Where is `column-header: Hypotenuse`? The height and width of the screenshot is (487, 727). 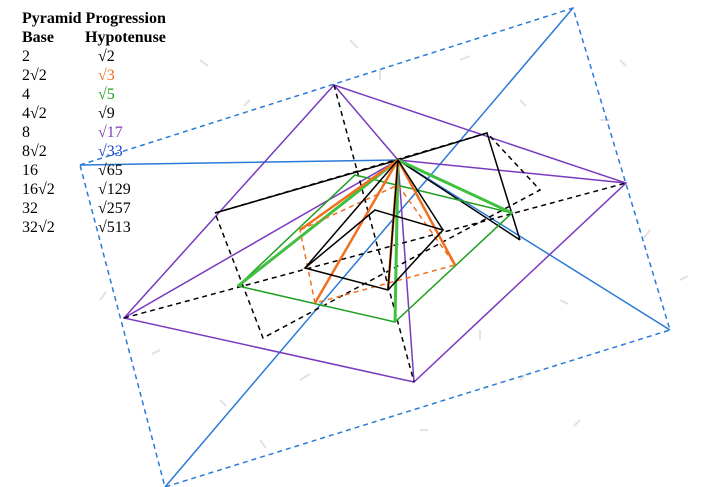
column-header: Hypotenuse is located at coordinates (125, 37).